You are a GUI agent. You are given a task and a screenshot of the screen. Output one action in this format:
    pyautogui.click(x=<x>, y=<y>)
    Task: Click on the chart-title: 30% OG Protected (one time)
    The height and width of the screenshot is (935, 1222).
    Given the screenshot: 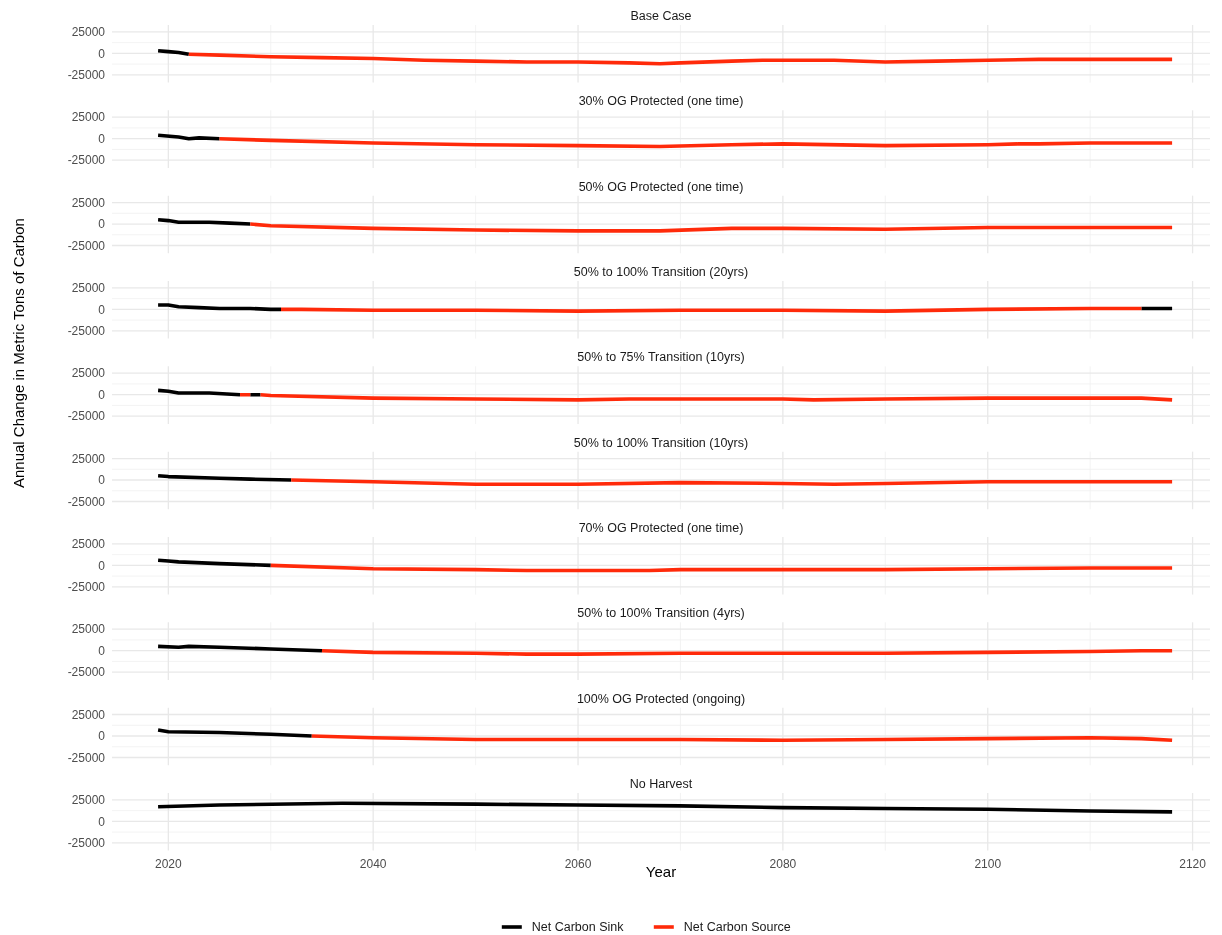 What is the action you would take?
    pyautogui.click(x=661, y=101)
    